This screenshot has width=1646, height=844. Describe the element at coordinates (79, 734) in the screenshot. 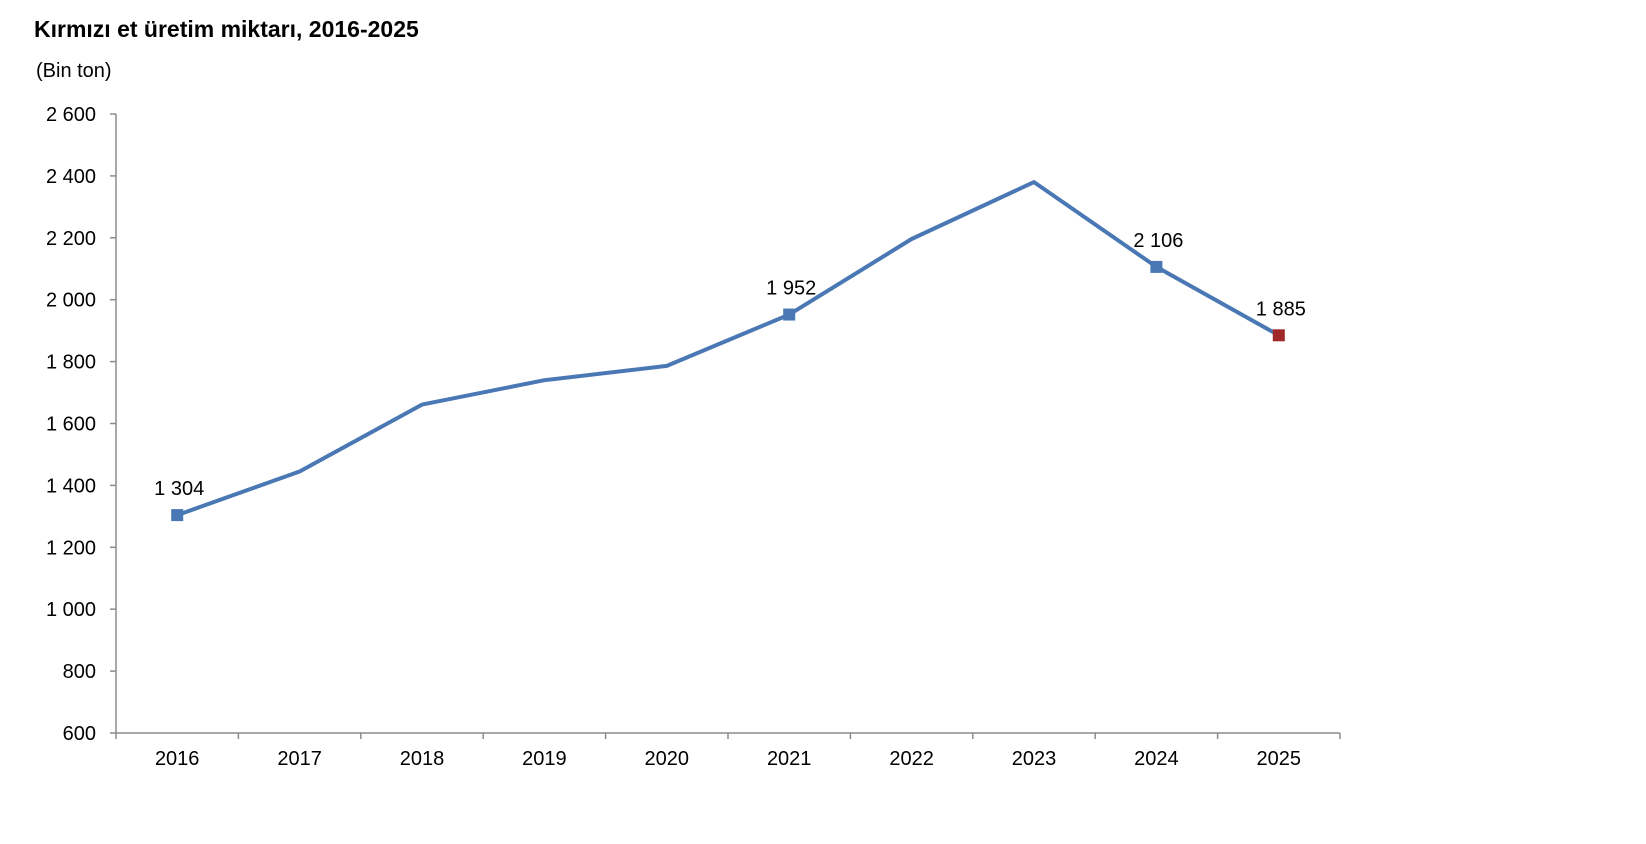

I see `y-tick-label: 600` at that location.